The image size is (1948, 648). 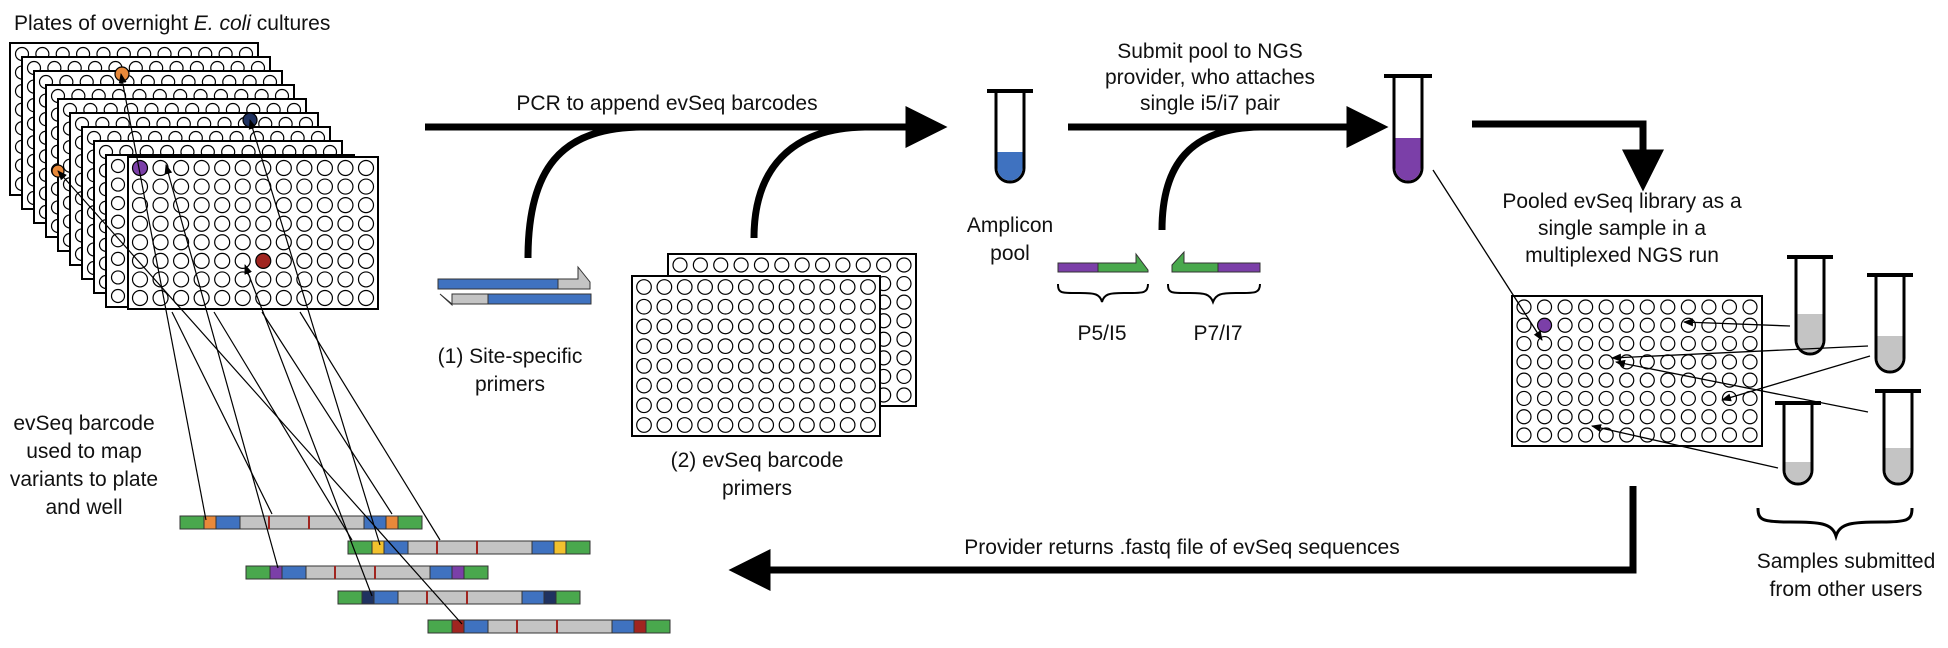 What do you see at coordinates (1846, 561) in the screenshot?
I see `other-samples-label-1: Samples submitted` at bounding box center [1846, 561].